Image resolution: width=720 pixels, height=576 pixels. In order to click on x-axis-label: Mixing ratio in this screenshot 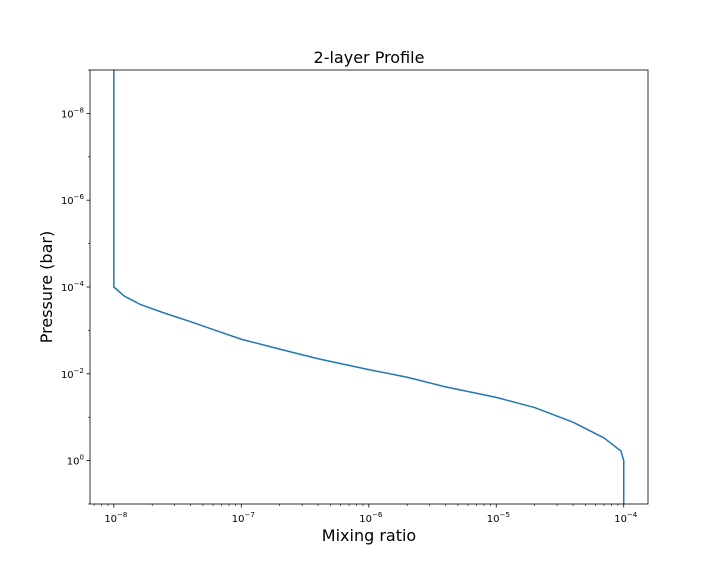, I will do `click(369, 535)`.